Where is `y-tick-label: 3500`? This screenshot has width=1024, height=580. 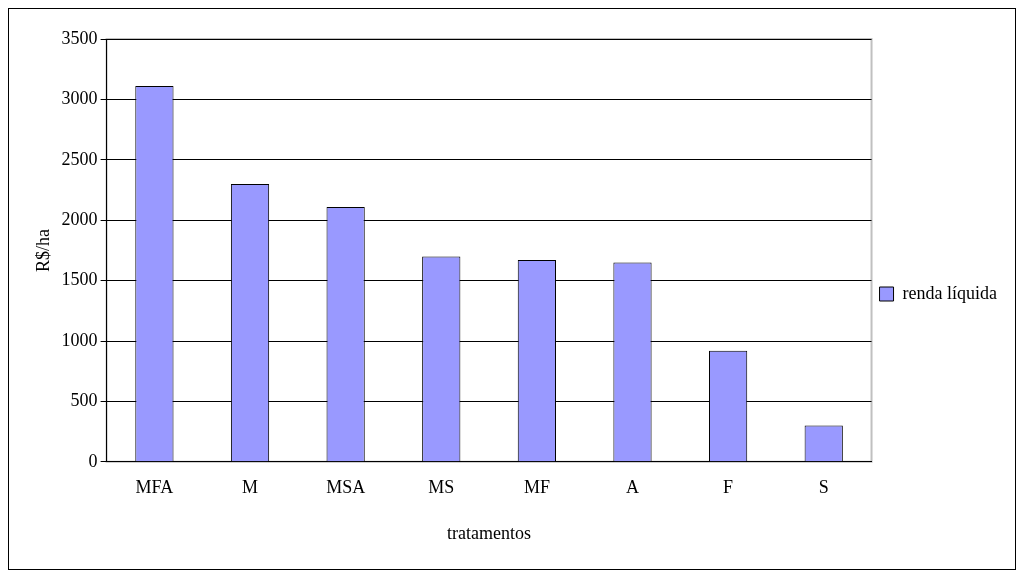 y-tick-label: 3500 is located at coordinates (79, 37).